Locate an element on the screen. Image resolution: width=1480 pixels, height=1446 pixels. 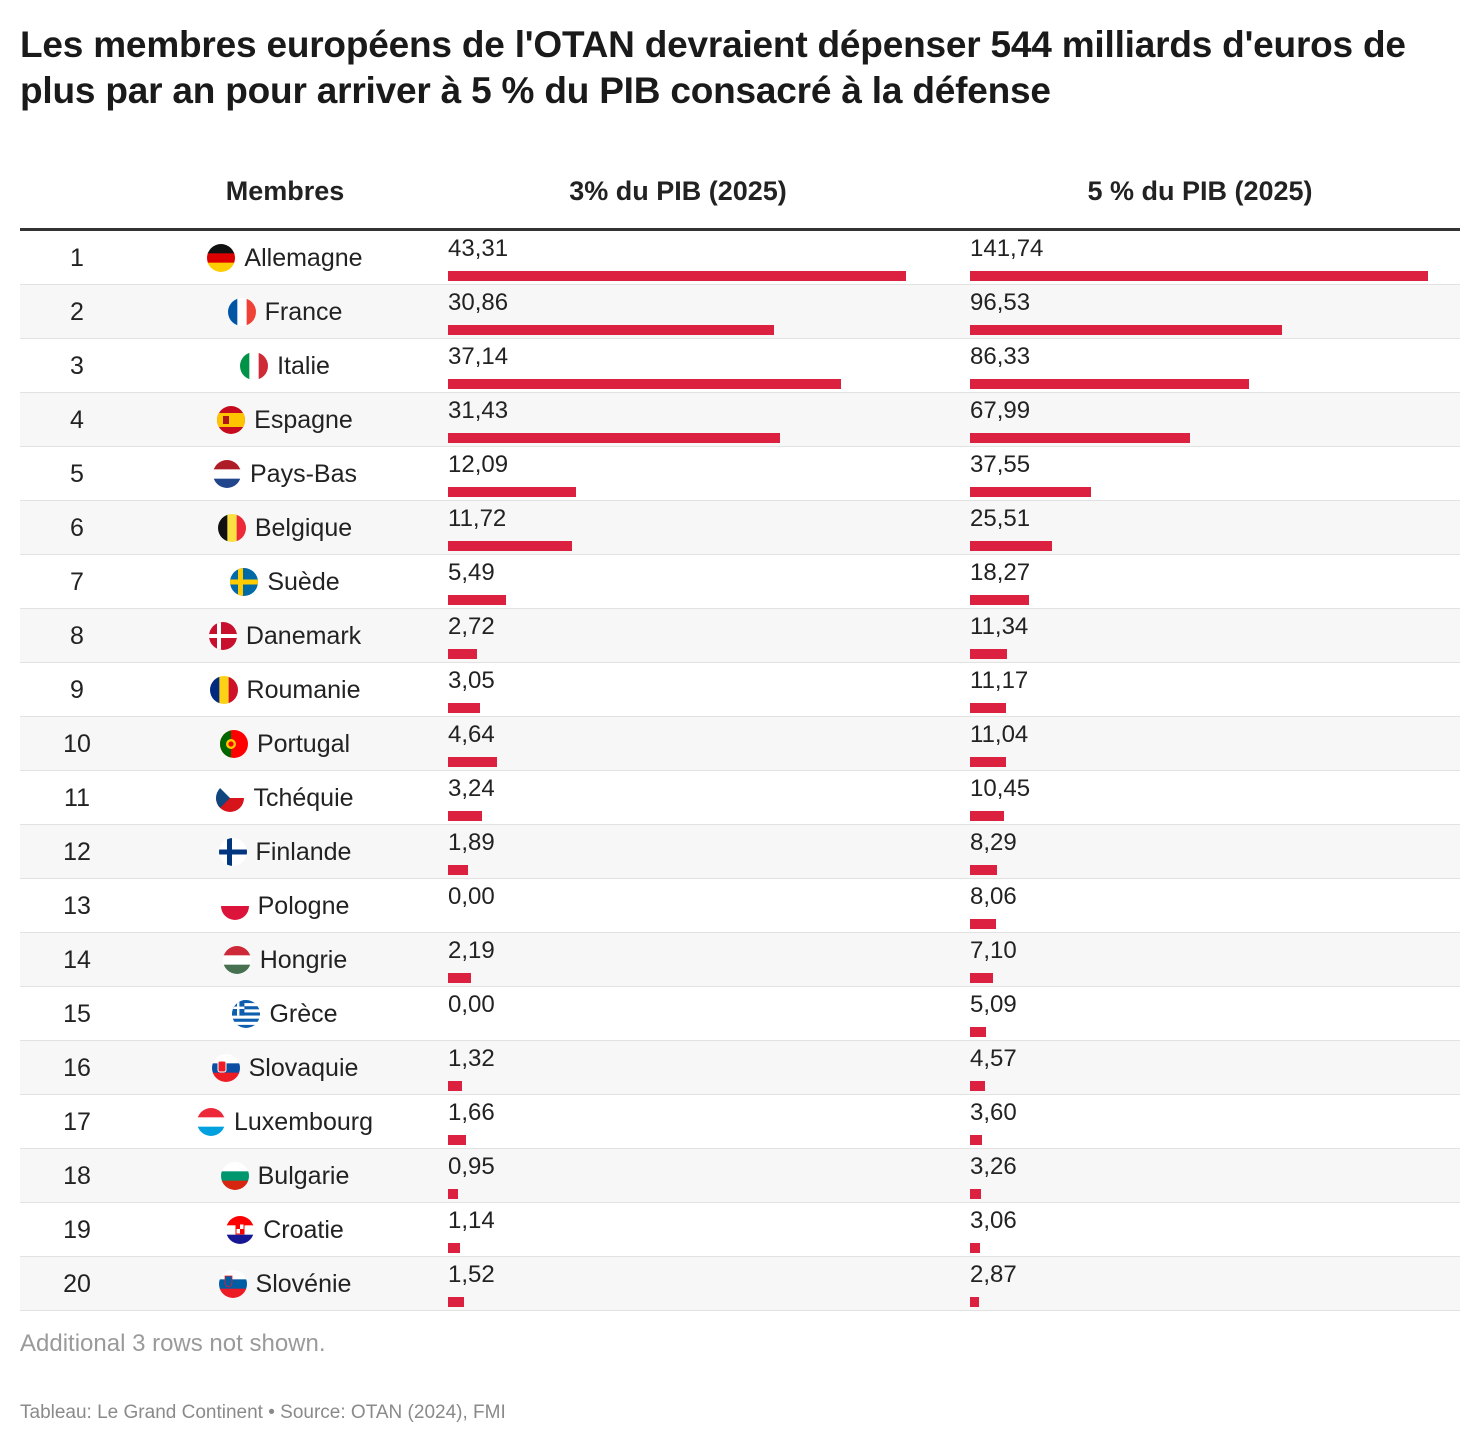
member-name: Finlande is located at coordinates (303, 851).